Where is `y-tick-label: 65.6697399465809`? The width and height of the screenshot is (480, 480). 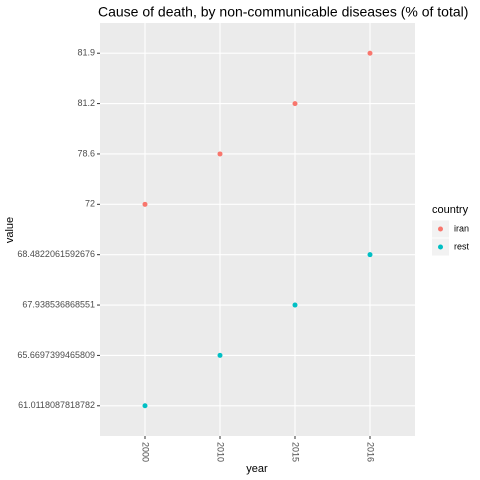
y-tick-label: 65.6697399465809 is located at coordinates (56, 355).